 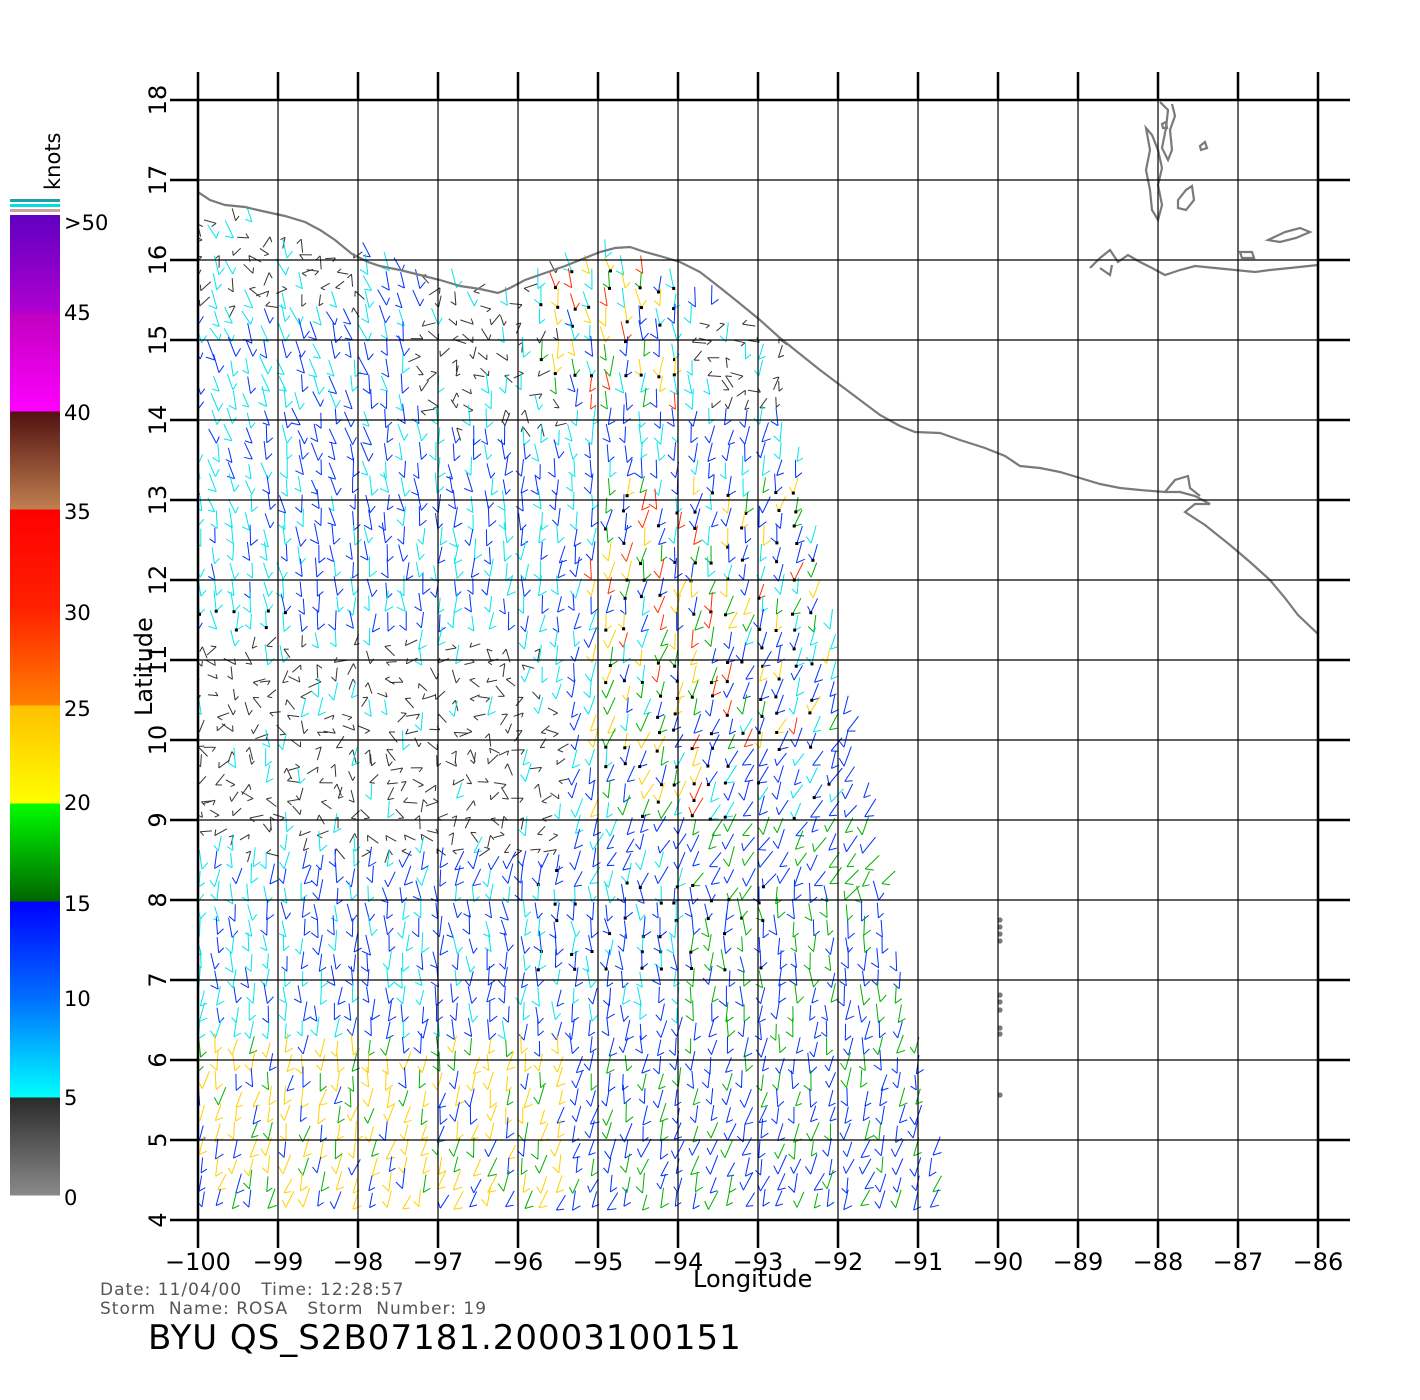 I want to click on latitude-tick-label: 9, so click(x=158, y=819).